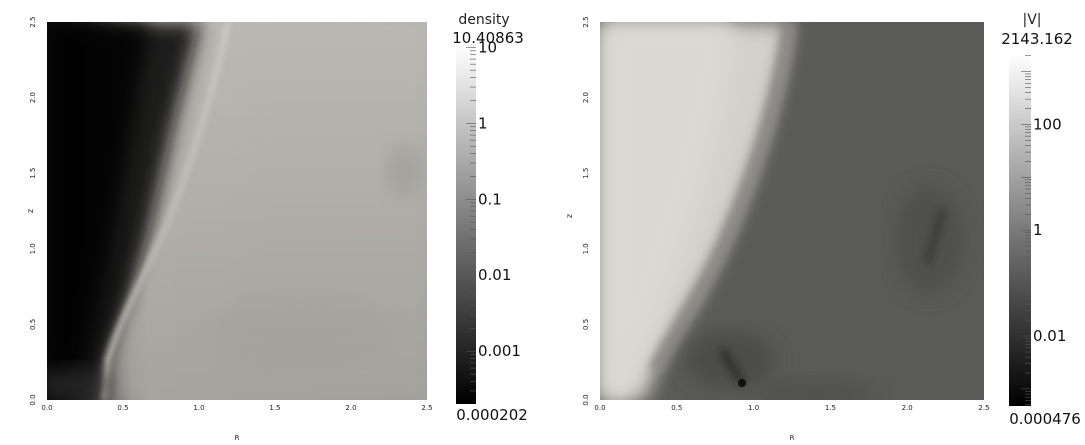  I want to click on colorbar-ticks: 10 1 0.1 0.01 0.001, so click(493, 215).